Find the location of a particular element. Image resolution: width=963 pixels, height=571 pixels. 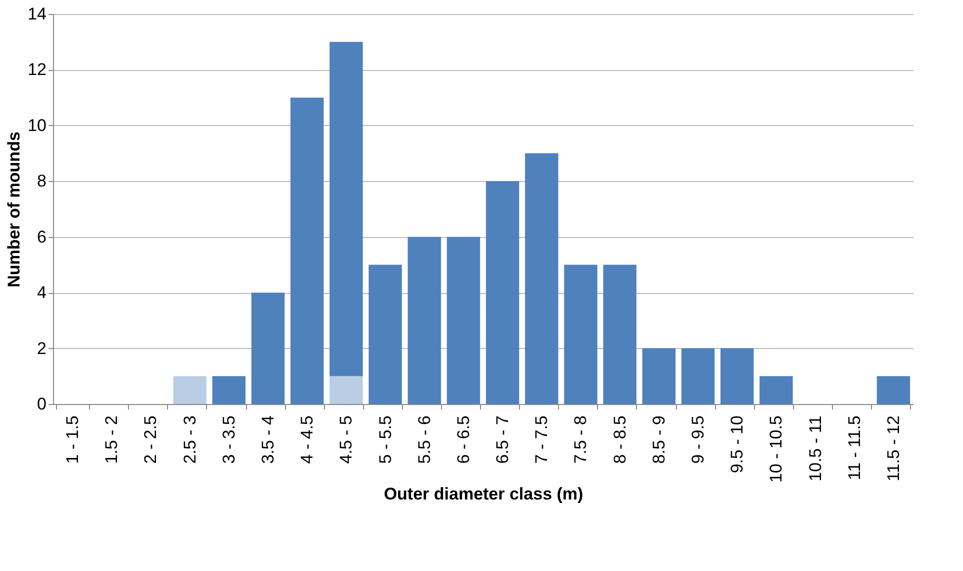

x-tick-label: 8 - 8.5 is located at coordinates (620, 440).